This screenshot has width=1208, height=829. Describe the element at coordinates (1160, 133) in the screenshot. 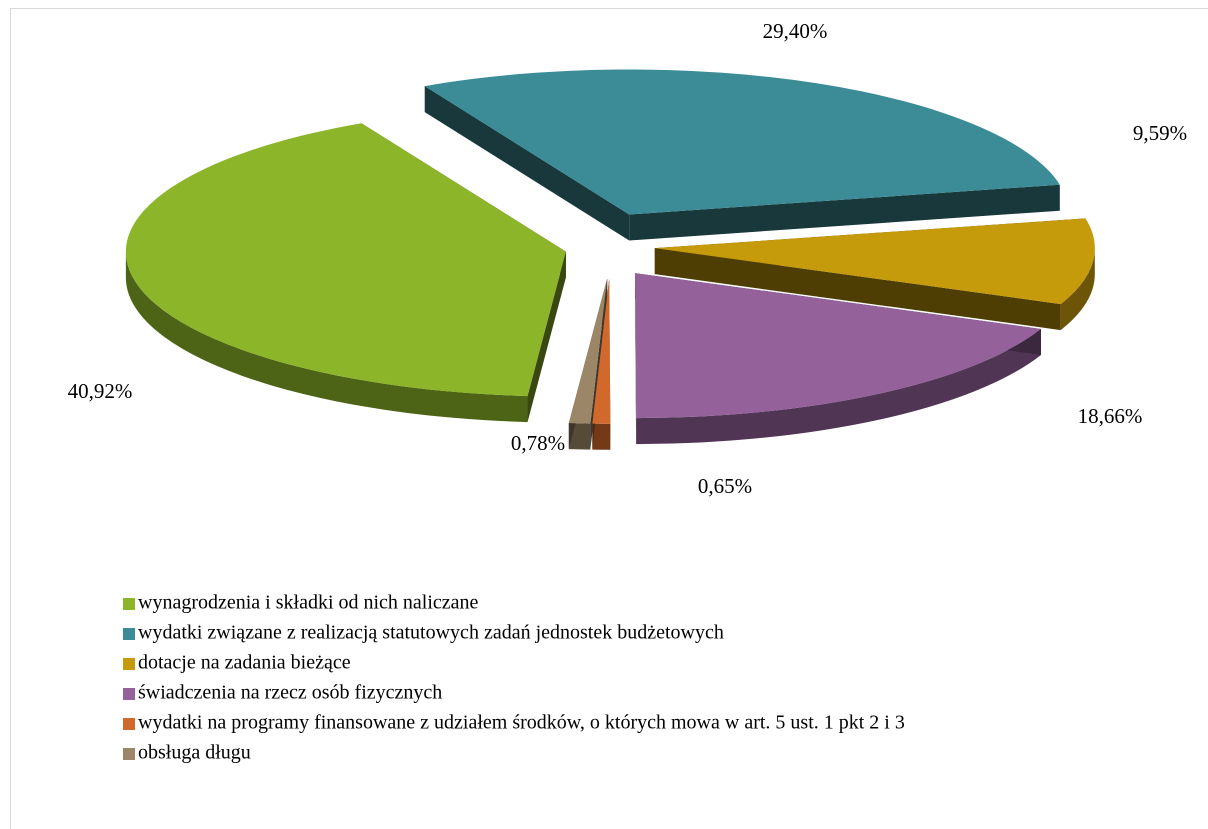

I see `data-label: 9,59%` at that location.